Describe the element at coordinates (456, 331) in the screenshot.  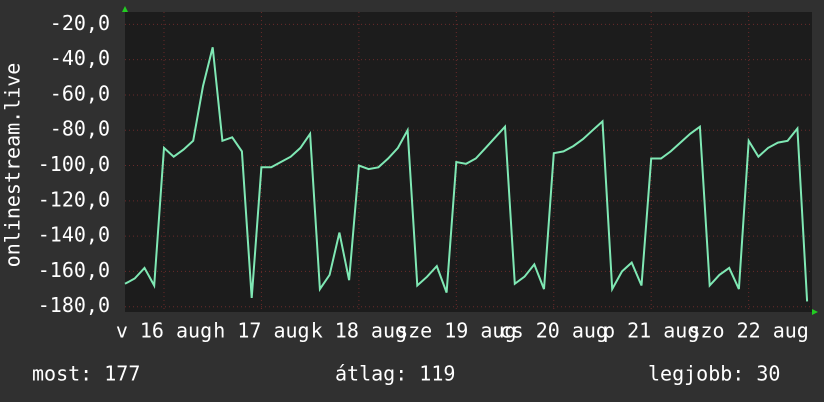
I see `x-tick-label: sze 19 aug` at that location.